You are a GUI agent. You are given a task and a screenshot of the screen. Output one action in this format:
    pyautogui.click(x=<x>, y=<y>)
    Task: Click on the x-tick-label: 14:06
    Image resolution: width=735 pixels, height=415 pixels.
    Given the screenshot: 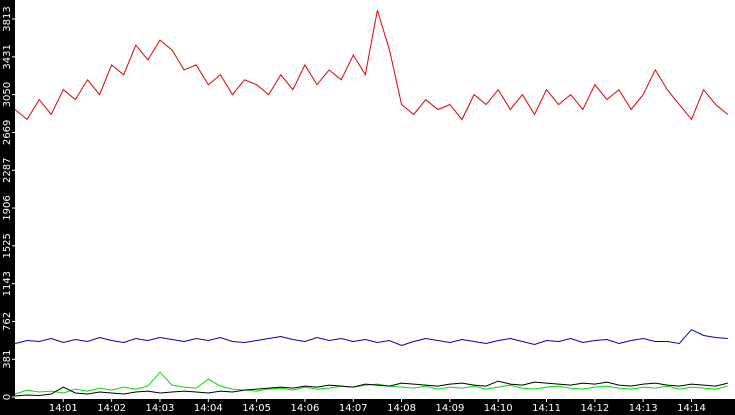 What is the action you would take?
    pyautogui.click(x=305, y=408)
    